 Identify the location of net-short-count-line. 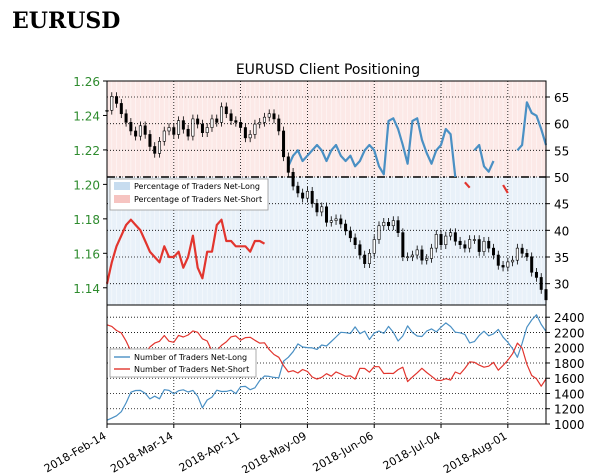
(326, 355).